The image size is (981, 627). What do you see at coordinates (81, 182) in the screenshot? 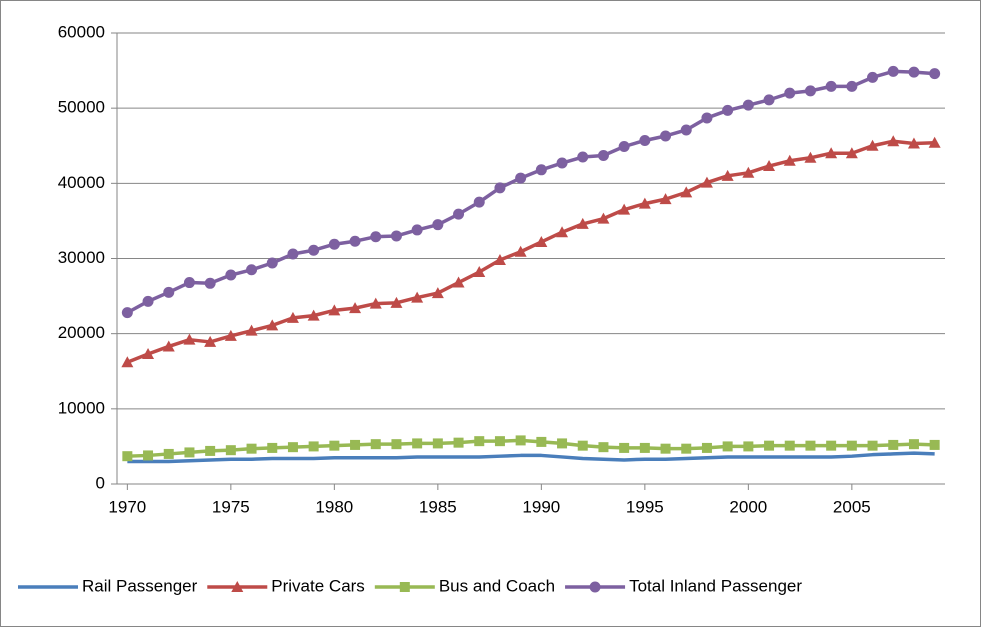
I see `y-tick-label: 40000` at bounding box center [81, 182].